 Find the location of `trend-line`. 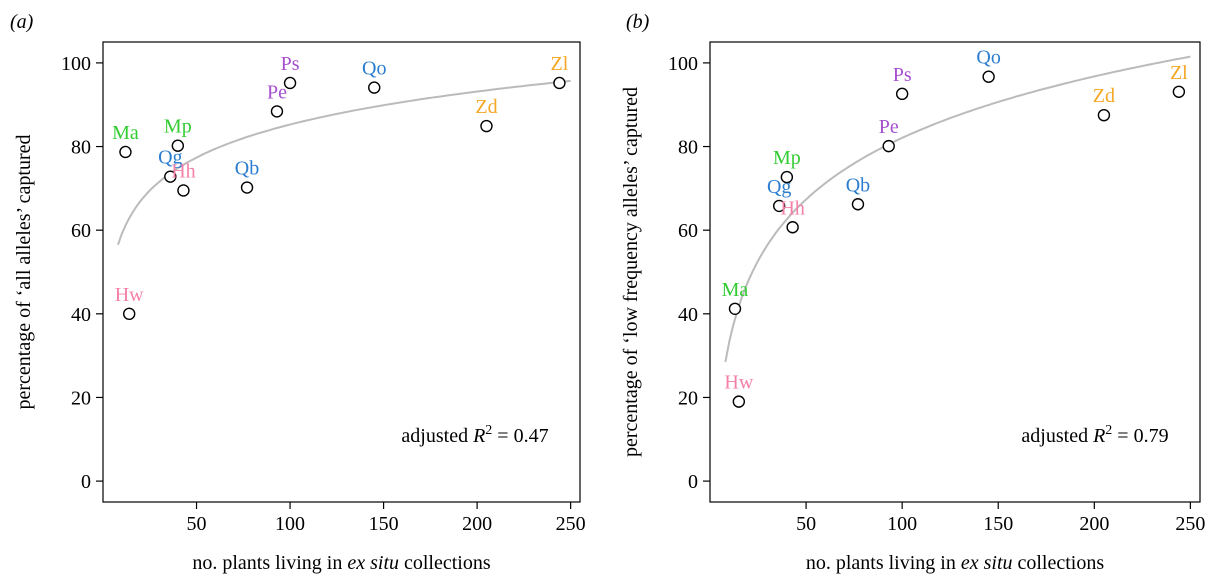

trend-line is located at coordinates (344, 162).